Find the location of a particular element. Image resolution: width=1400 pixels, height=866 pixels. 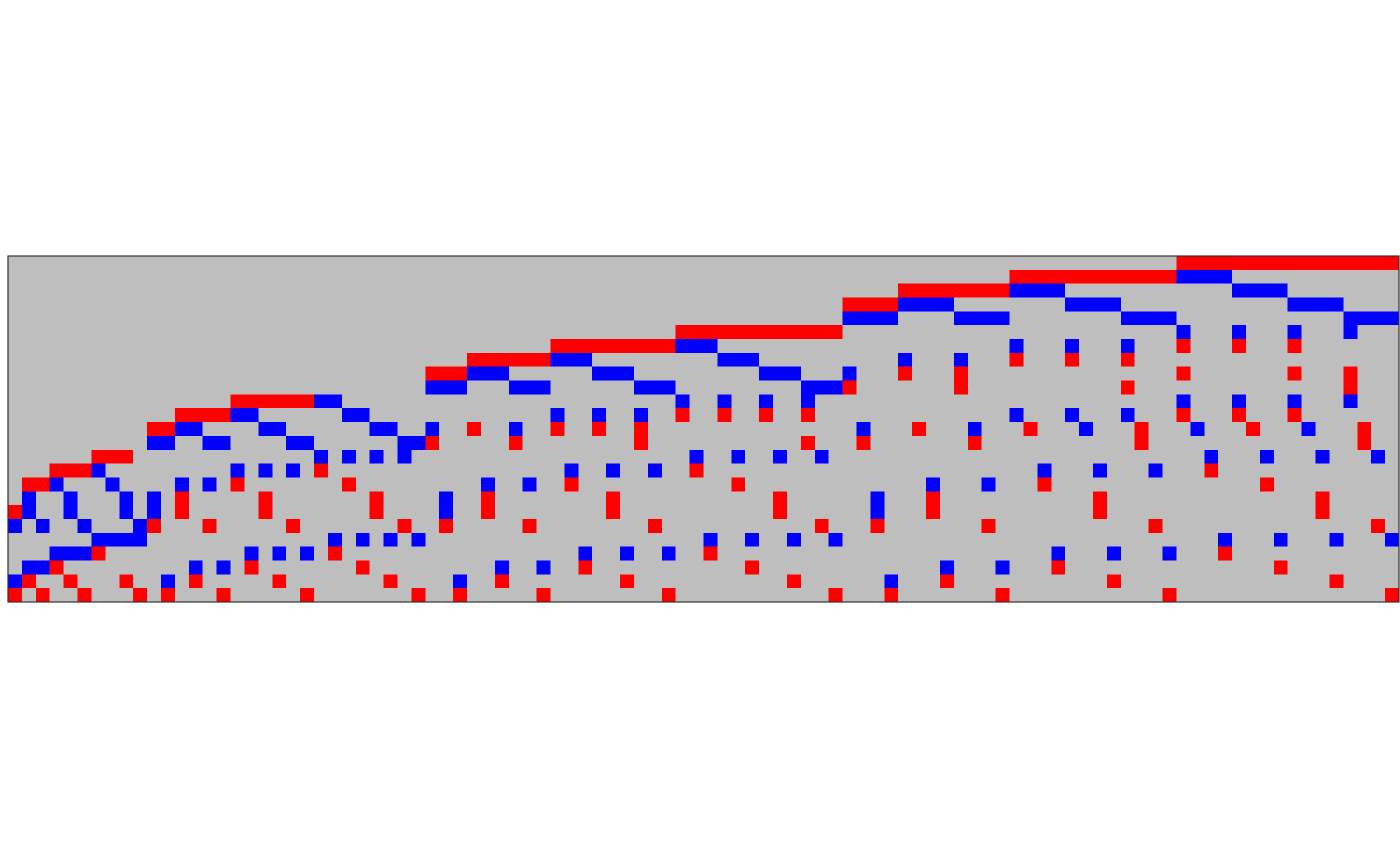

cell-blue-r21-c41 is located at coordinates (585, 553).